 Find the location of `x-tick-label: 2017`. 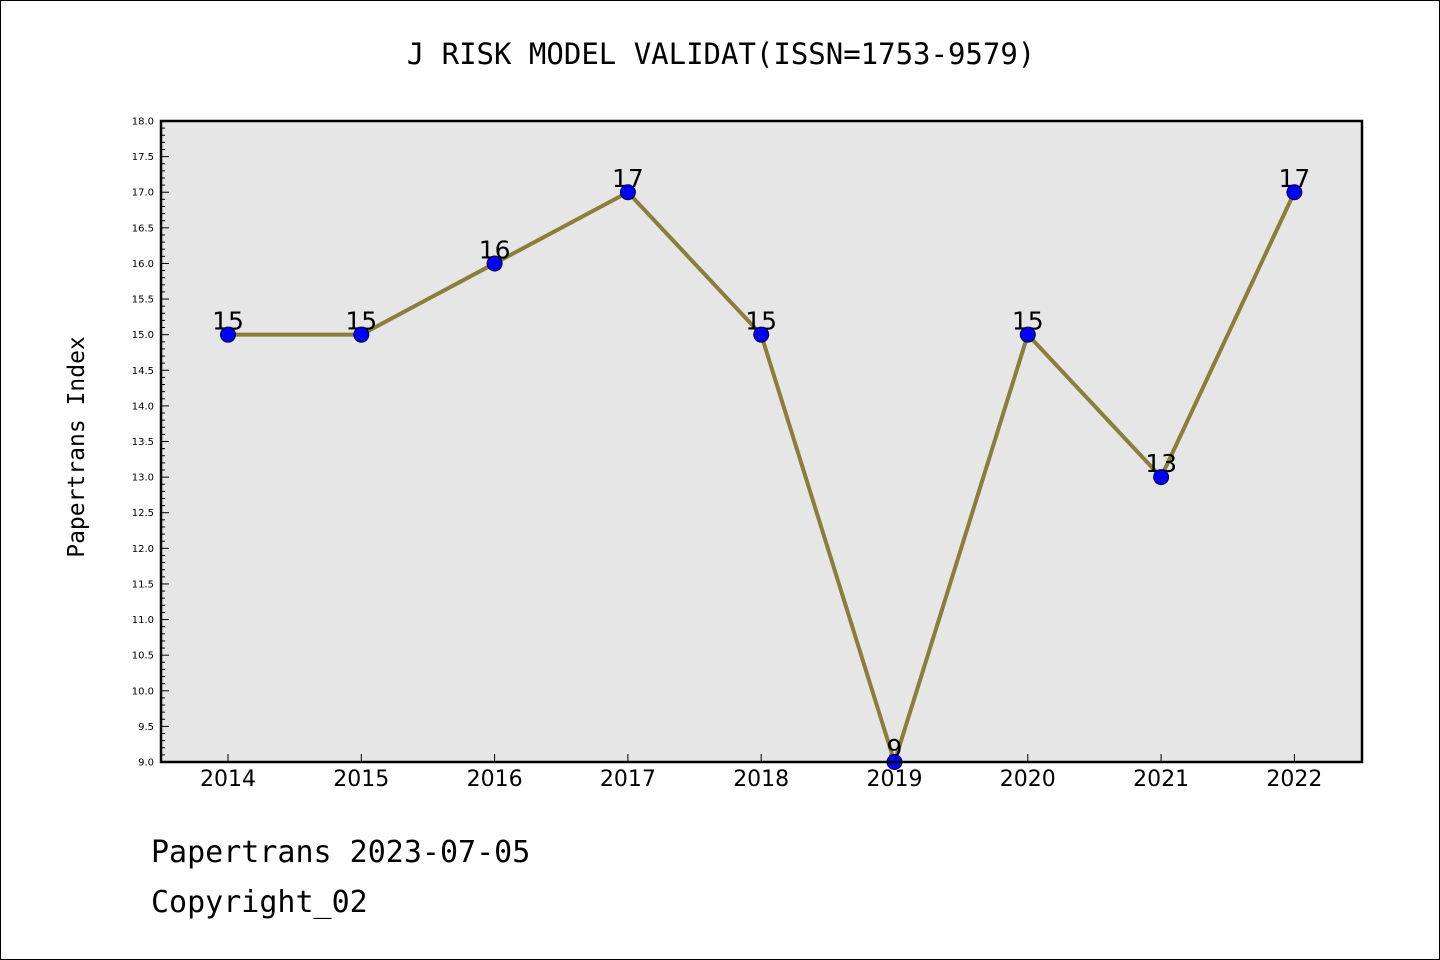

x-tick-label: 2017 is located at coordinates (628, 779).